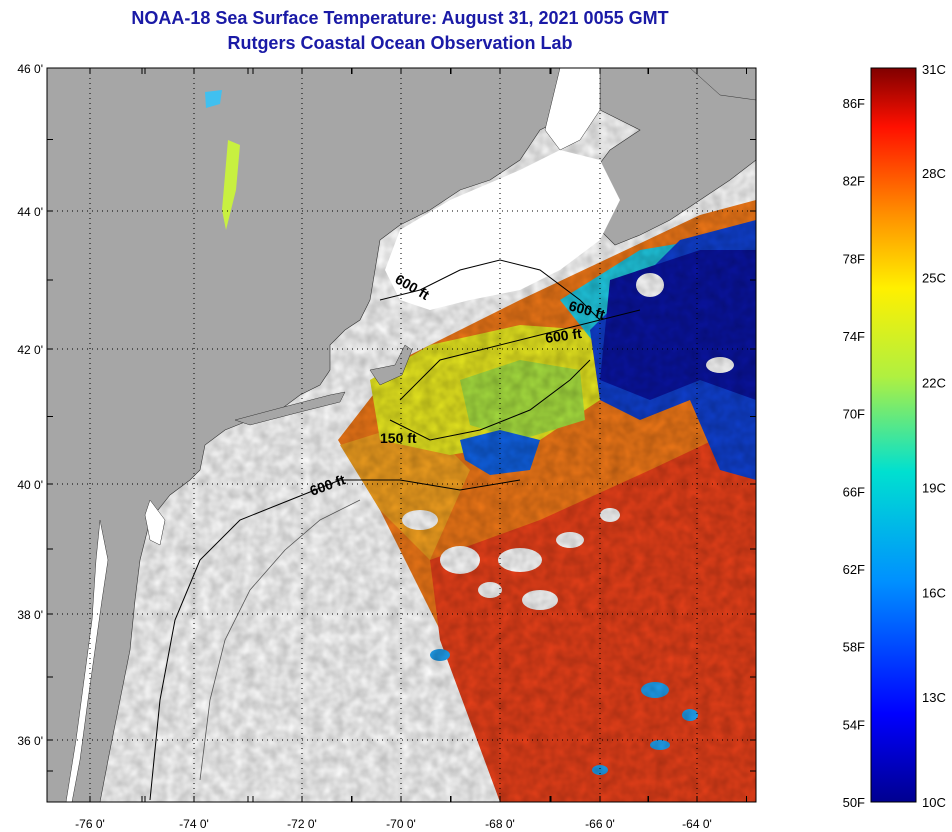  I want to click on lat-label: 36 0', so click(30, 741).